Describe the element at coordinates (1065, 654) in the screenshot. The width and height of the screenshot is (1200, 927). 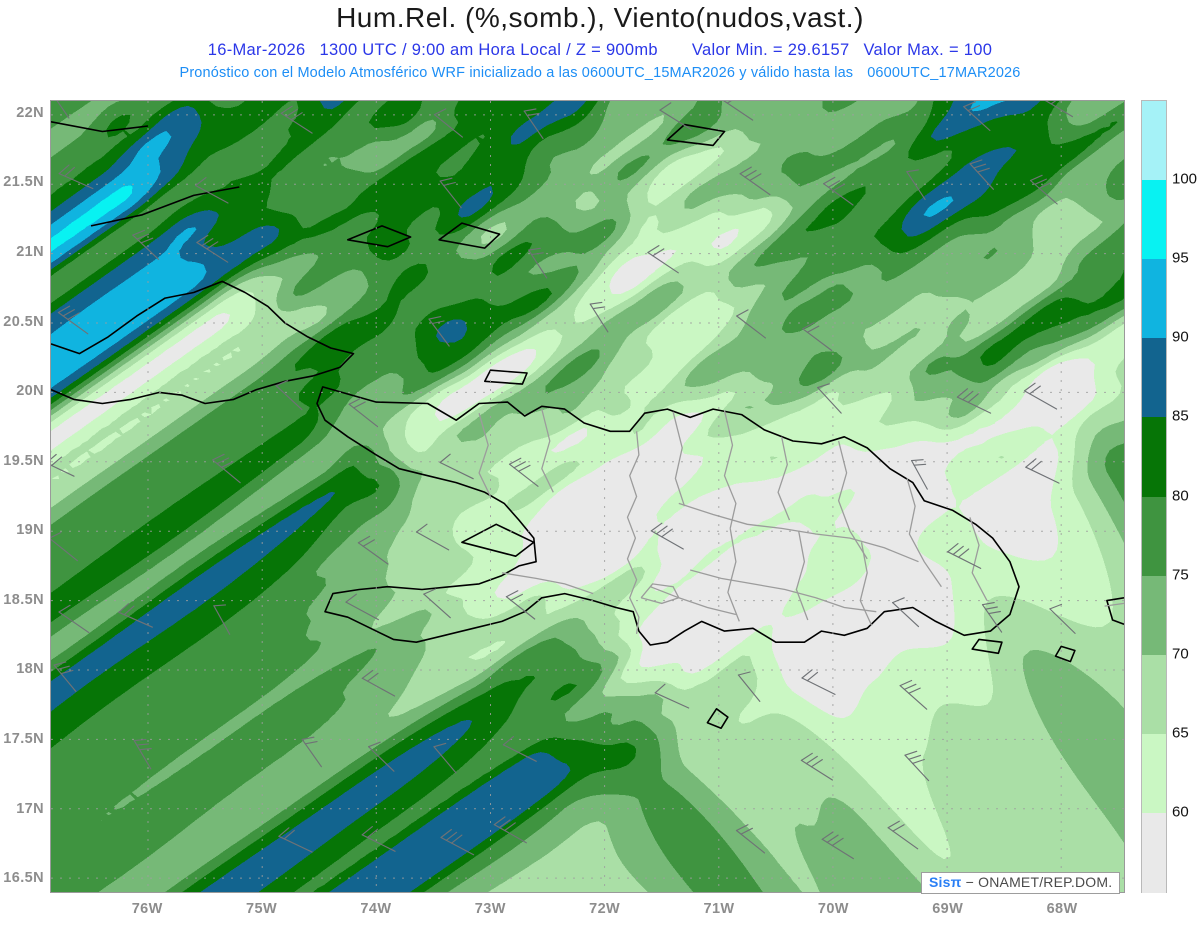
I see `coastline-mona` at that location.